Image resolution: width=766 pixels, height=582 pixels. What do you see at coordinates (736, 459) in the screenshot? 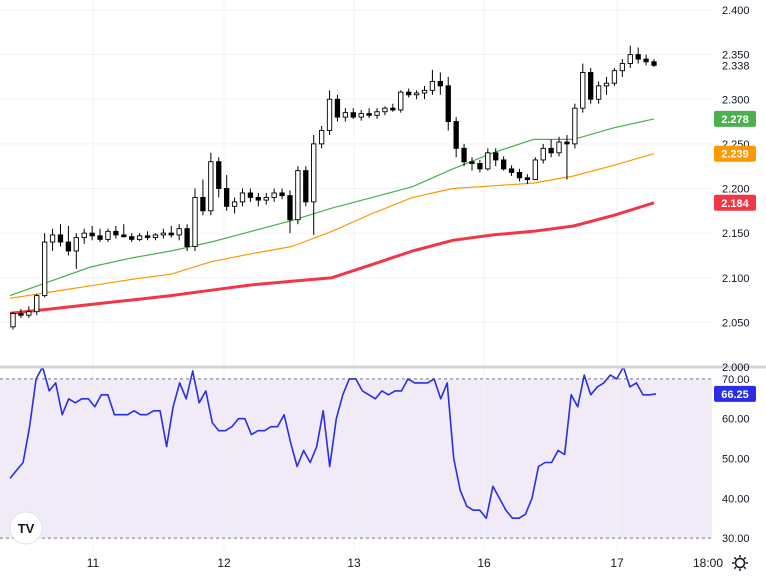
I see `rsi-axis: 70.00 60.00 50.00 40.00 30.00` at bounding box center [736, 459].